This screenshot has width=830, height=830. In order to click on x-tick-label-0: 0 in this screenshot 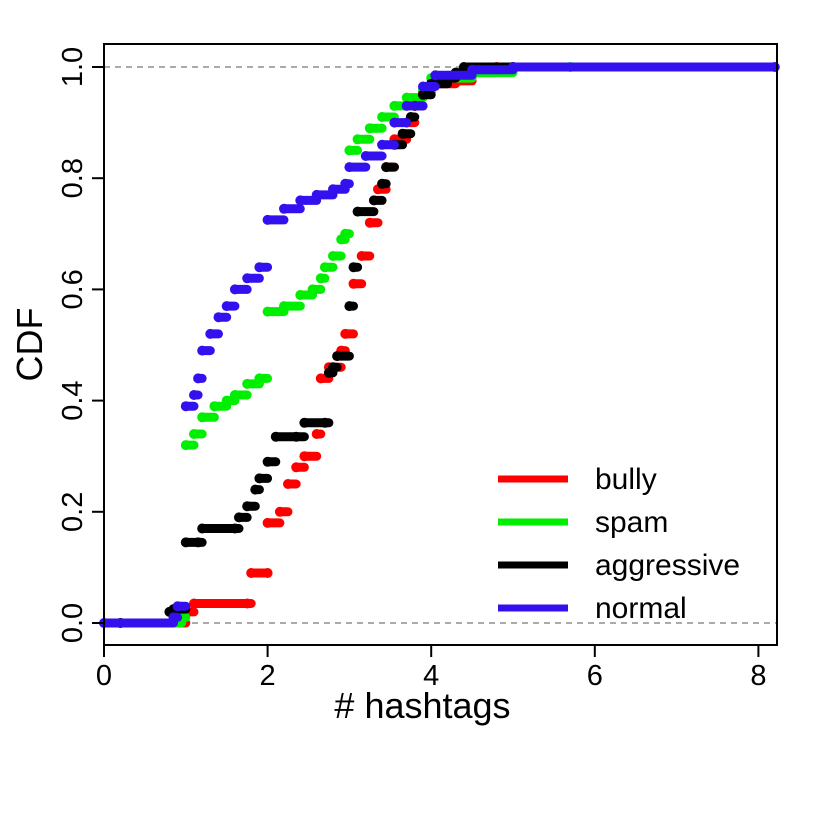, I will do `click(104, 676)`.